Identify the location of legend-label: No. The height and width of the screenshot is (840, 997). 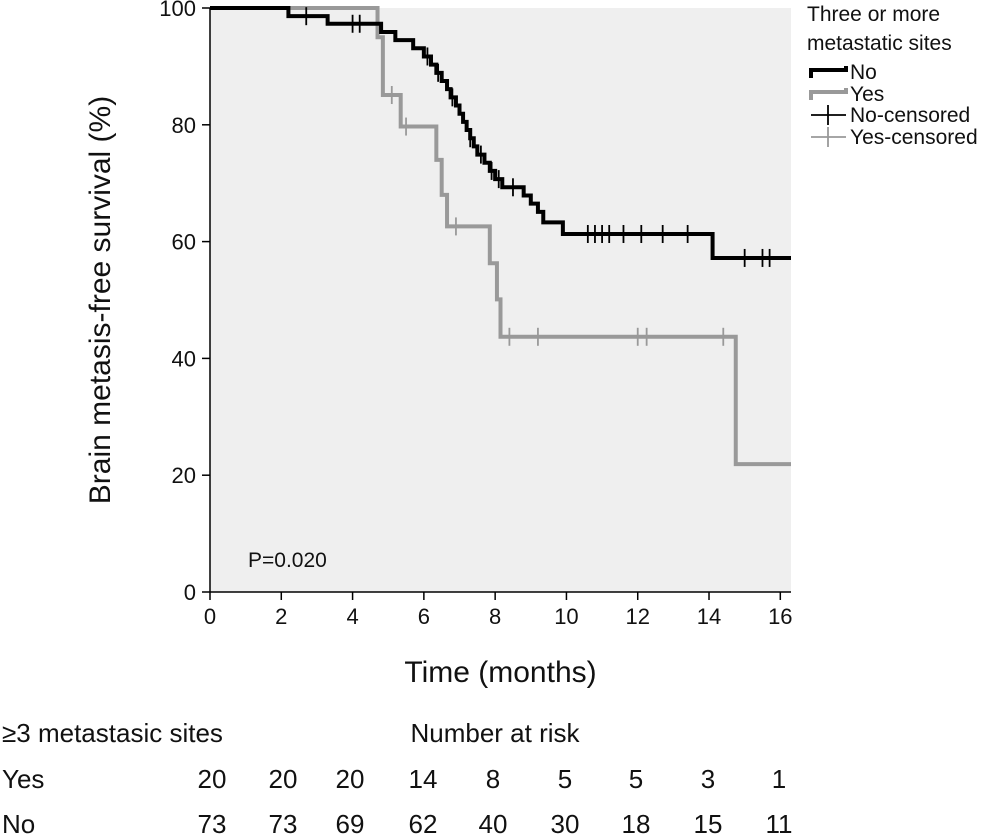
(863, 72).